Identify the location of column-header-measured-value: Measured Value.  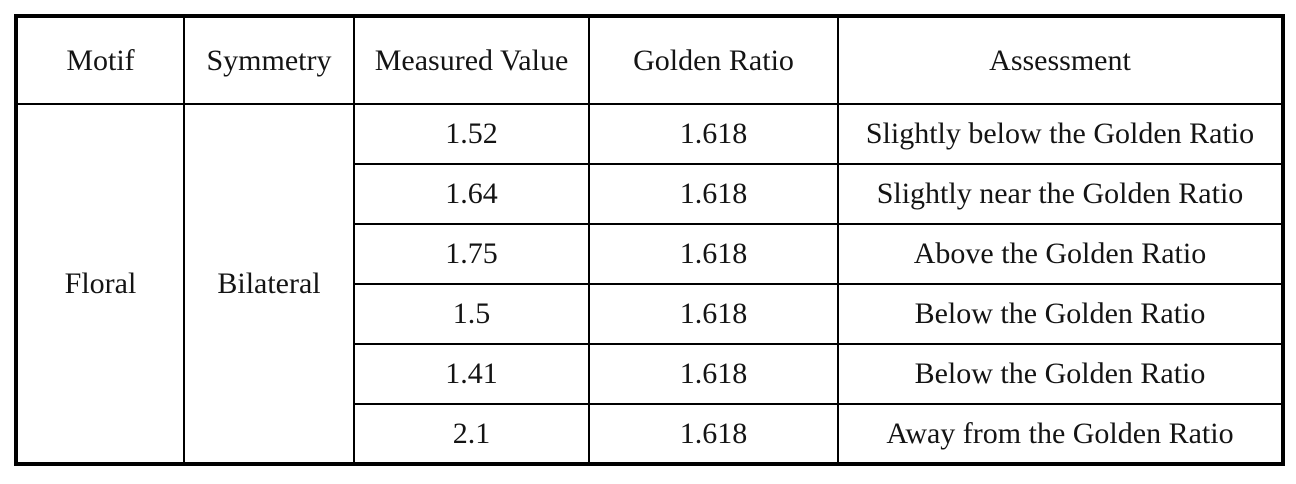
(471, 60).